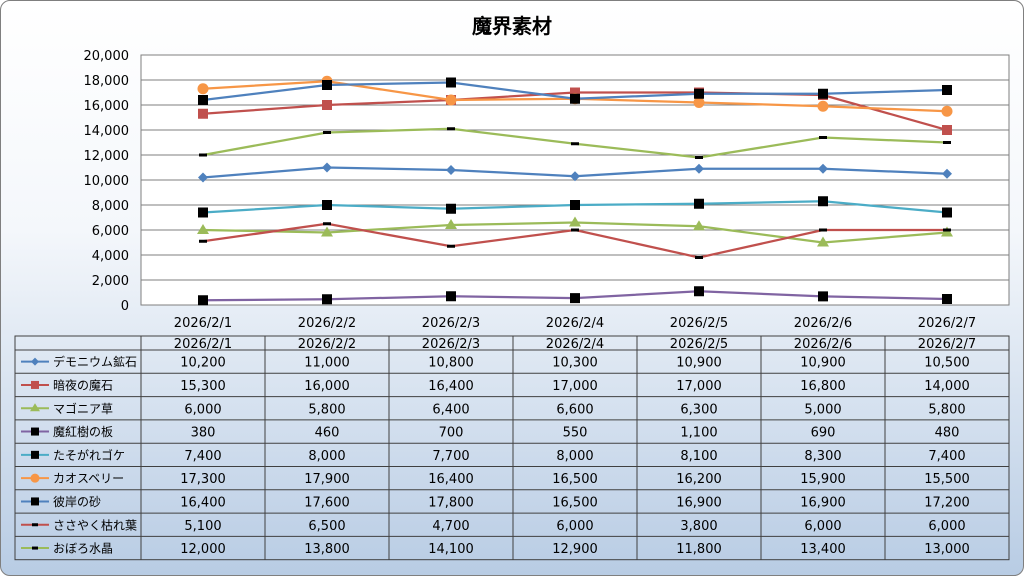 The width and height of the screenshot is (1024, 576). What do you see at coordinates (823, 386) in the screenshot?
I see `table-value-cell: 16,800` at bounding box center [823, 386].